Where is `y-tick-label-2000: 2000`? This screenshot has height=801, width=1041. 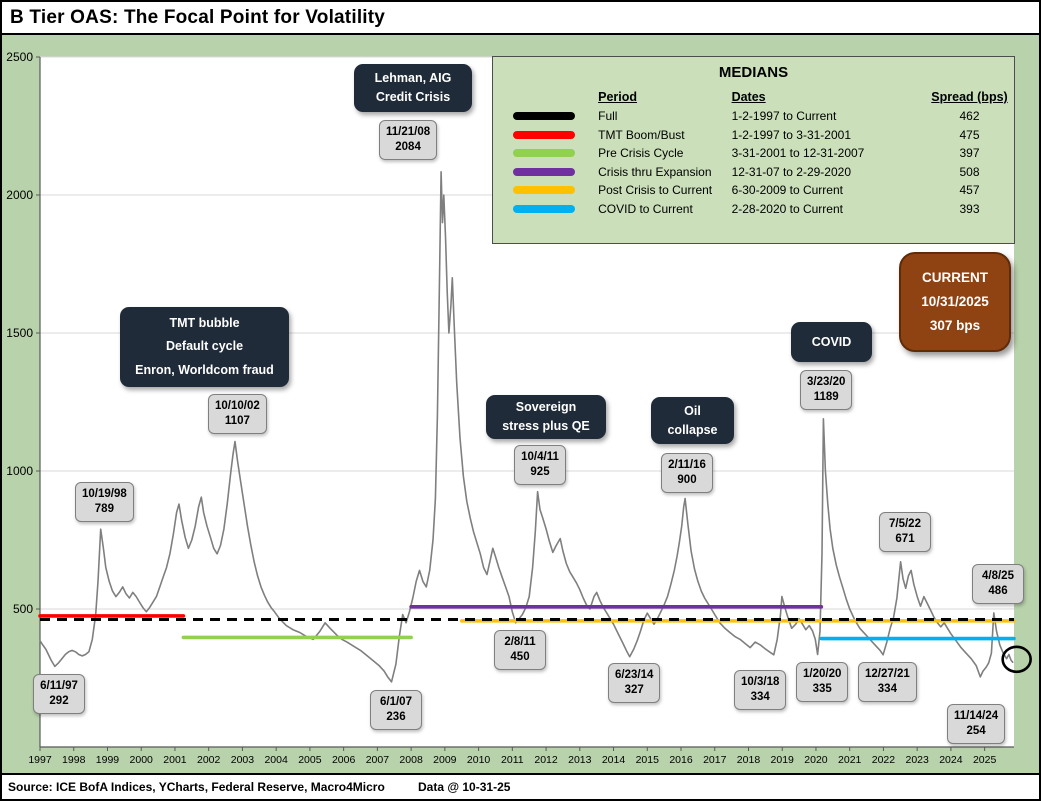 y-tick-label-2000: 2000 is located at coordinates (19, 195).